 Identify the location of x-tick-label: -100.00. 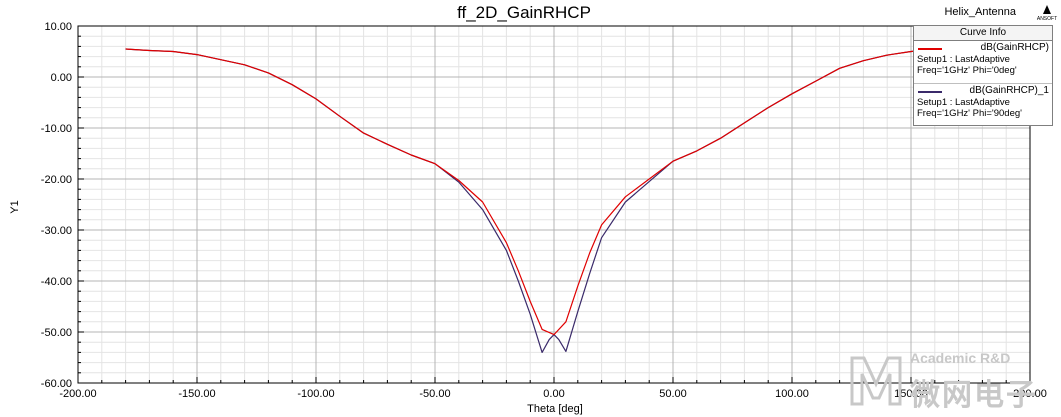
(315, 394).